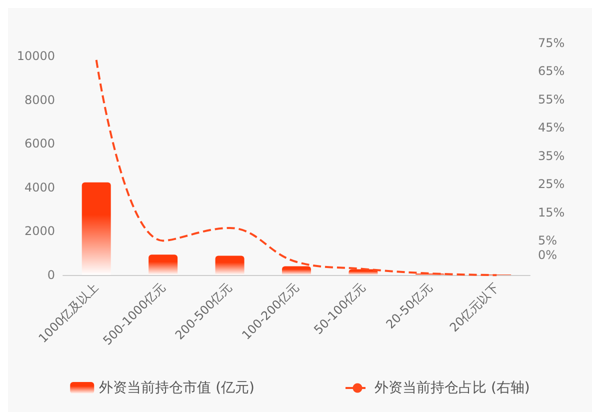 This screenshot has height=420, width=600. I want to click on legend-label: 外资当前持仓市值 (亿元), so click(176, 388).